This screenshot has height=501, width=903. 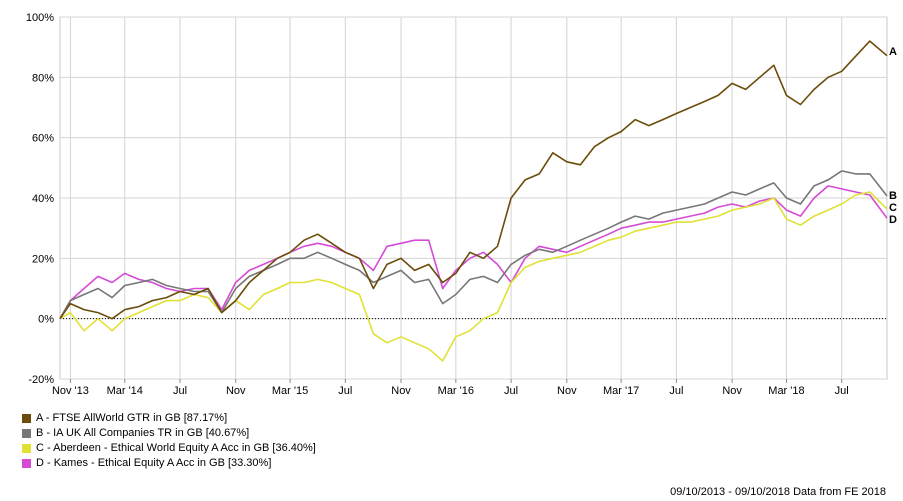 What do you see at coordinates (893, 208) in the screenshot?
I see `end-label-c: C` at bounding box center [893, 208].